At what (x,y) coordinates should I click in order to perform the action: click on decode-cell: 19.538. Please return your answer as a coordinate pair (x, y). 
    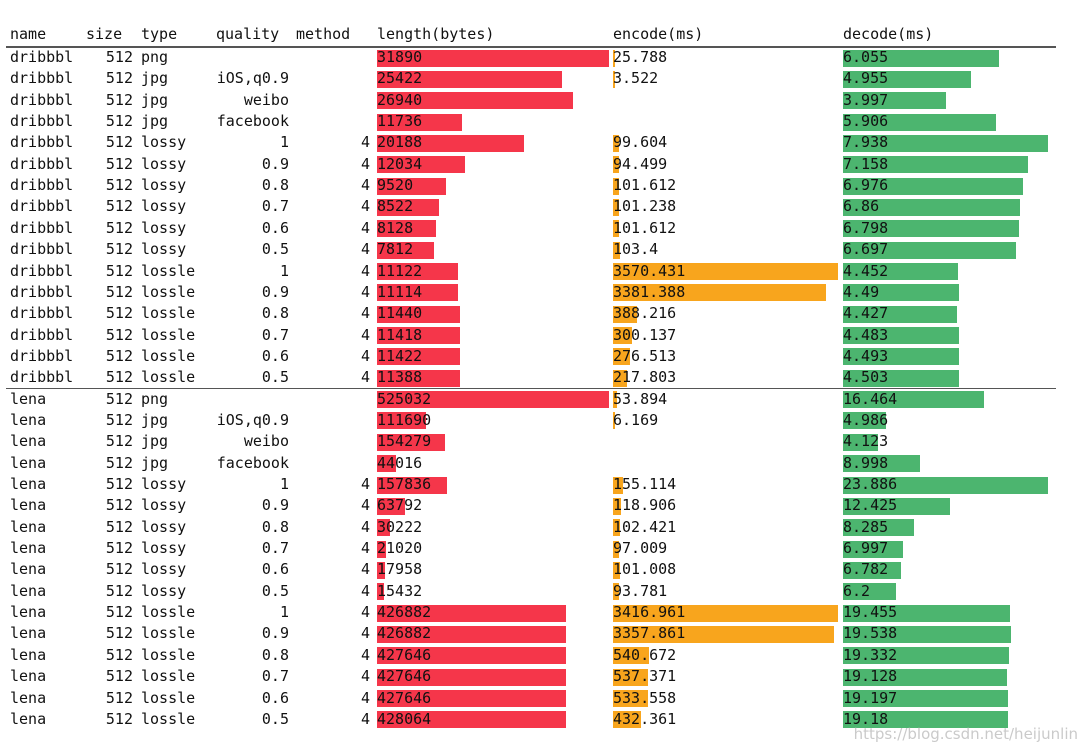
    Looking at the image, I should click on (870, 633).